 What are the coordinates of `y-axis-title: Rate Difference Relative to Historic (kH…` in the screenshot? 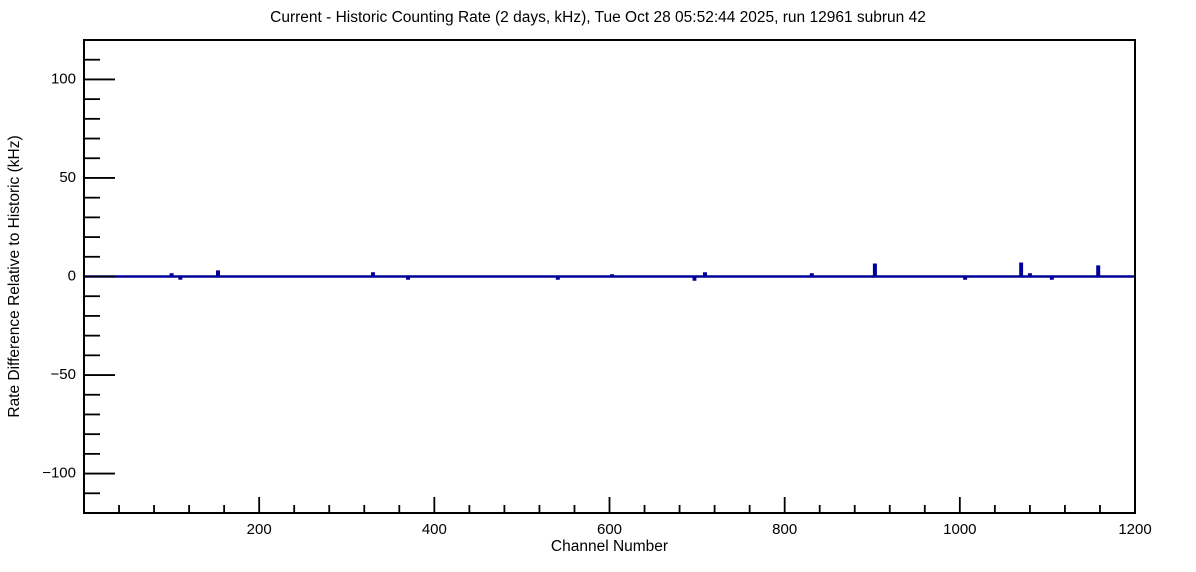 It's located at (14, 276).